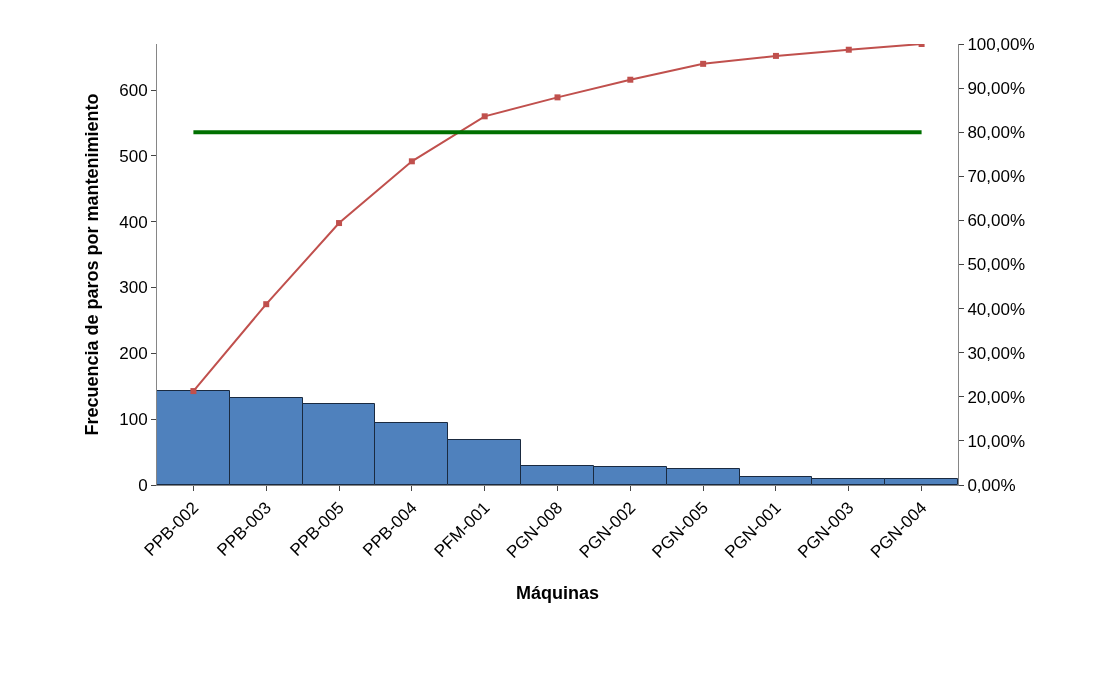 This screenshot has height=673, width=1093. I want to click on y-tick-label: 600, so click(133, 91).